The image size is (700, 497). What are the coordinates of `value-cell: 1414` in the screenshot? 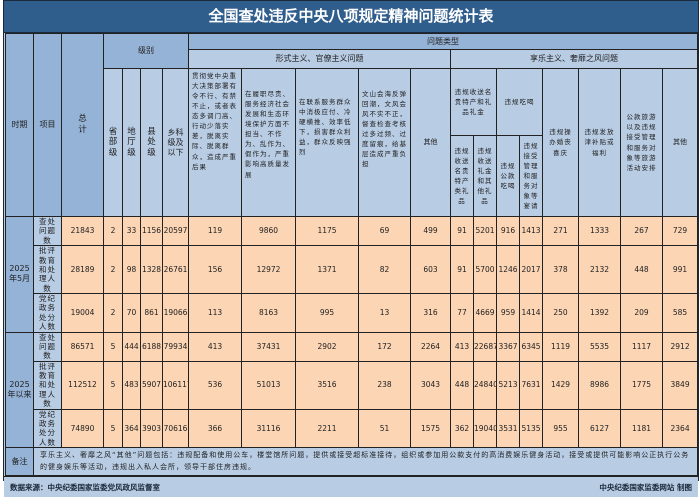 It's located at (531, 313).